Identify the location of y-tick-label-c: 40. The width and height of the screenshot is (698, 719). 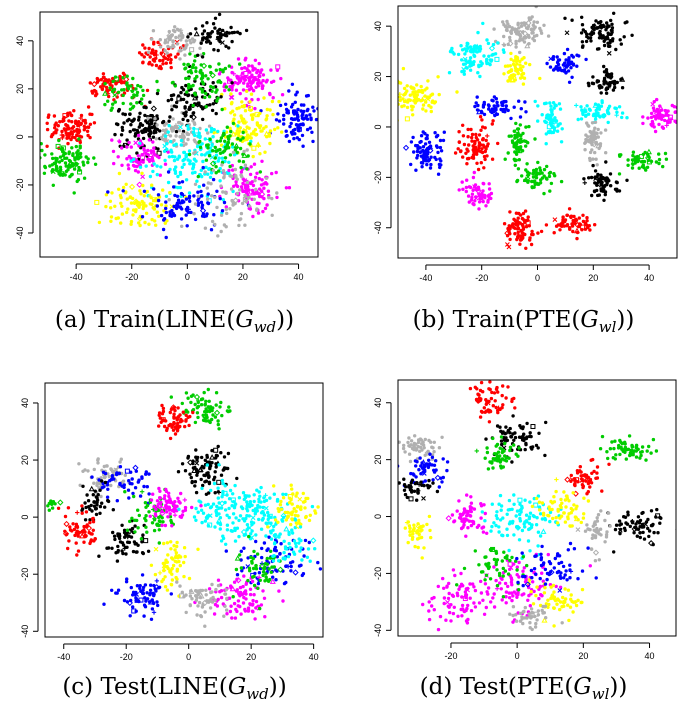
(25, 403).